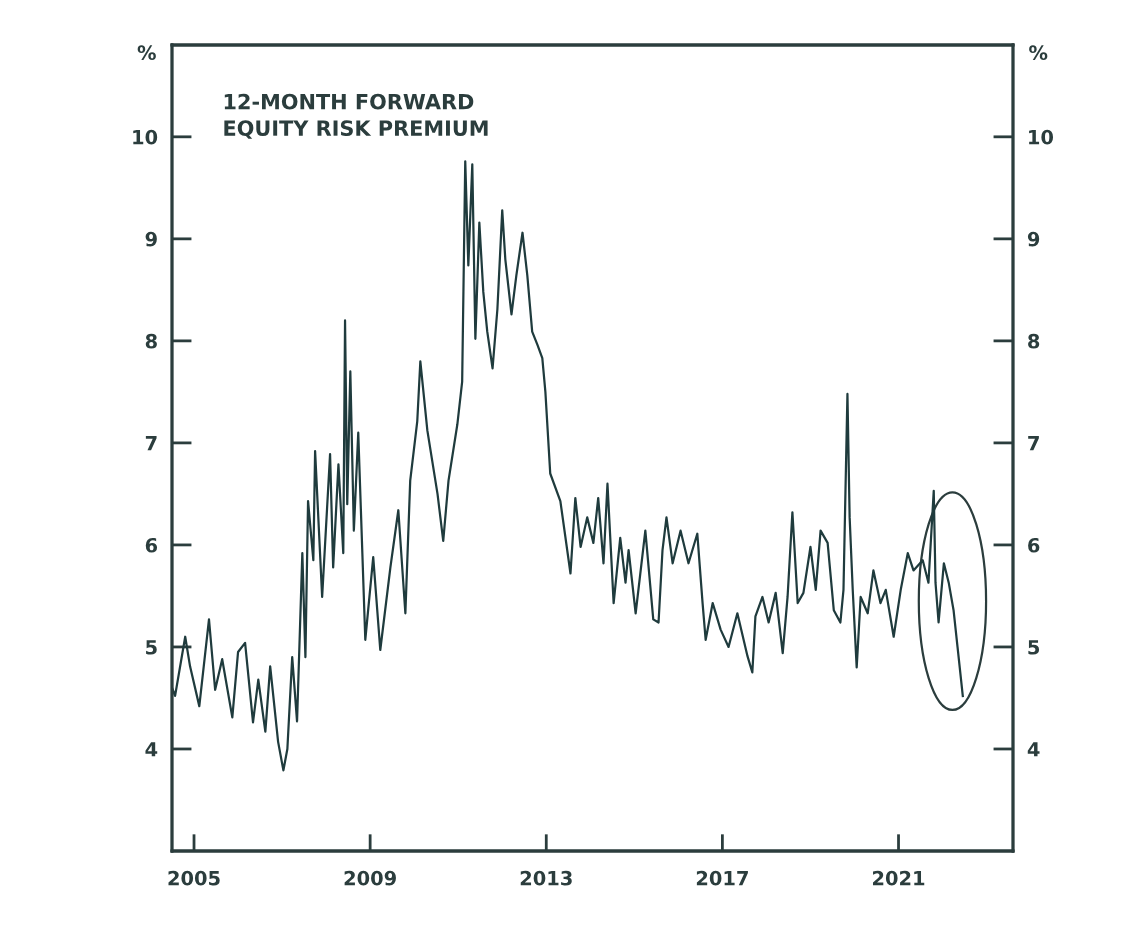 The height and width of the screenshot is (928, 1131). I want to click on y-axis-title: %, so click(146, 53).